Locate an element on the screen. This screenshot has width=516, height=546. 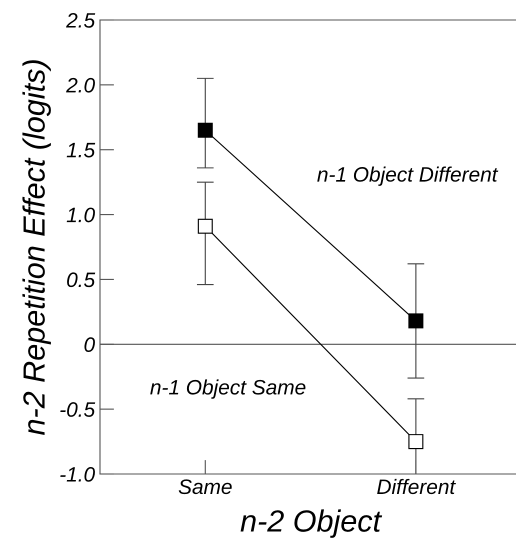
y-tick-label: 0.5 is located at coordinates (81, 280).